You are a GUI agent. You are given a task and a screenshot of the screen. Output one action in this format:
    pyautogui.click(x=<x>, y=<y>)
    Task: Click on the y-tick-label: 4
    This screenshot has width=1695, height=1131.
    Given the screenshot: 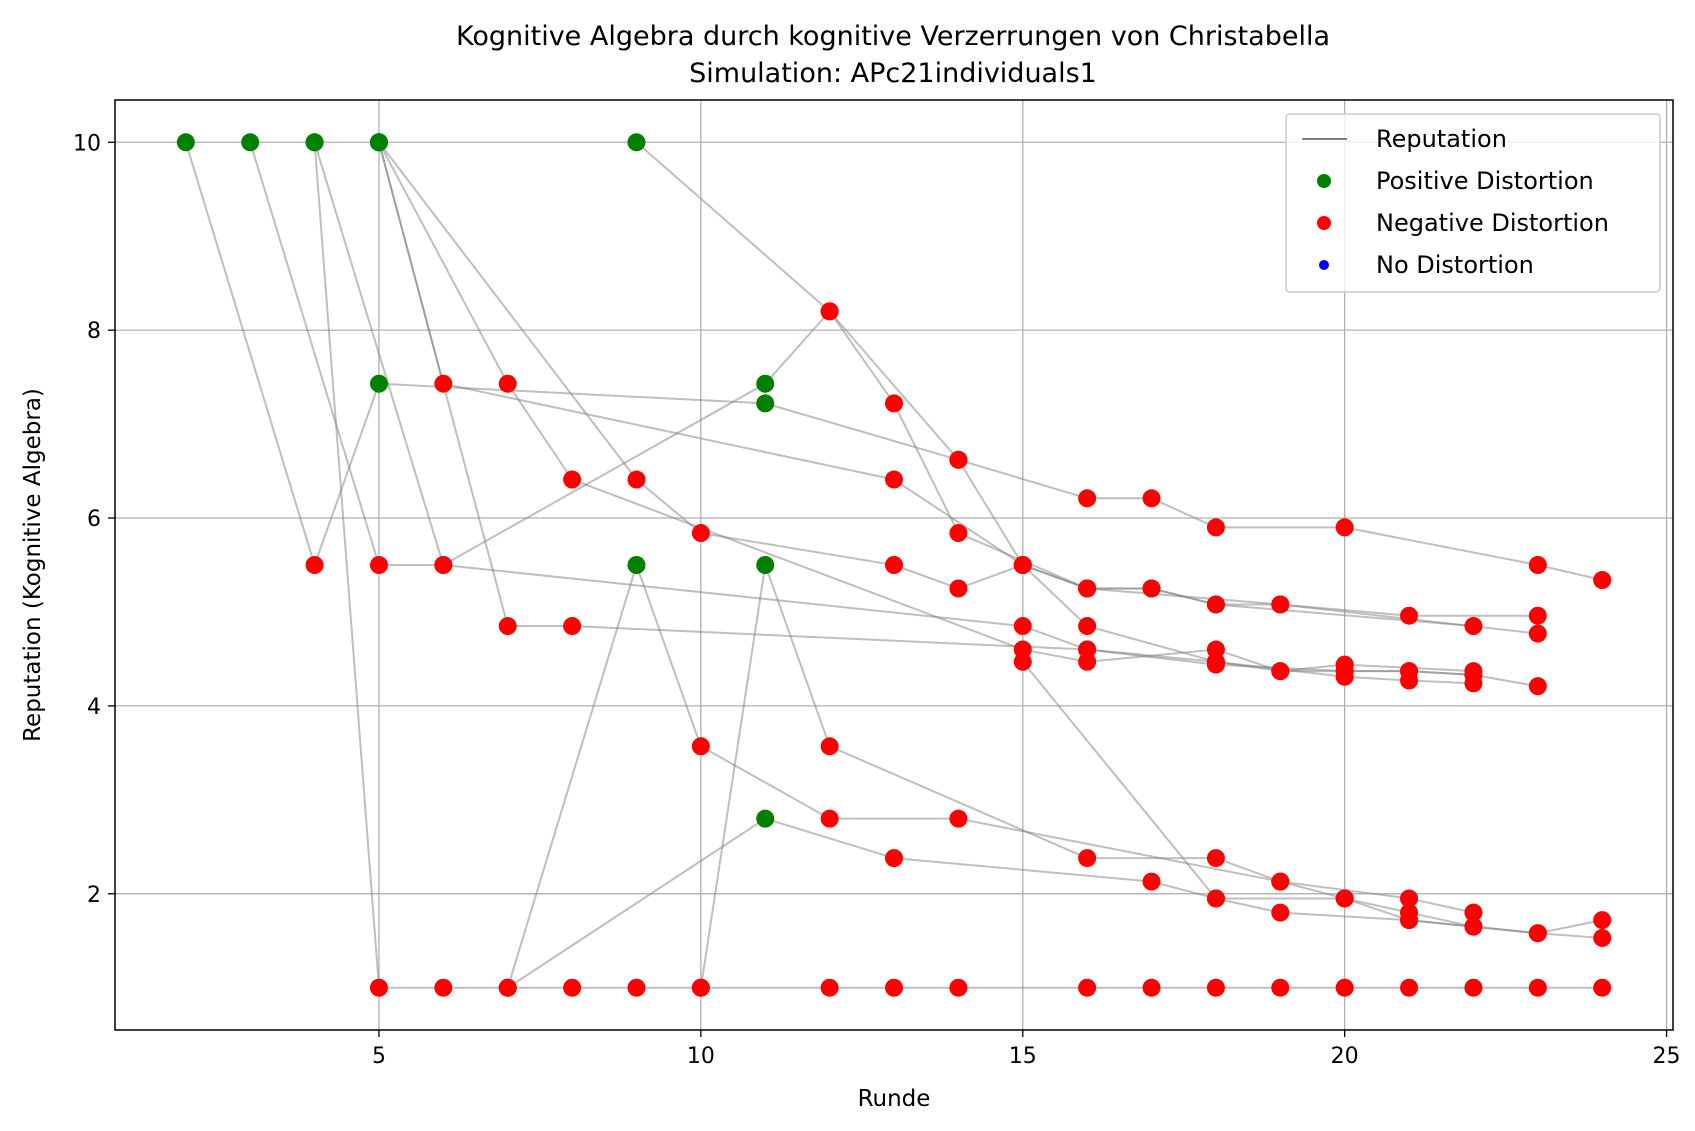 What is the action you would take?
    pyautogui.click(x=94, y=707)
    